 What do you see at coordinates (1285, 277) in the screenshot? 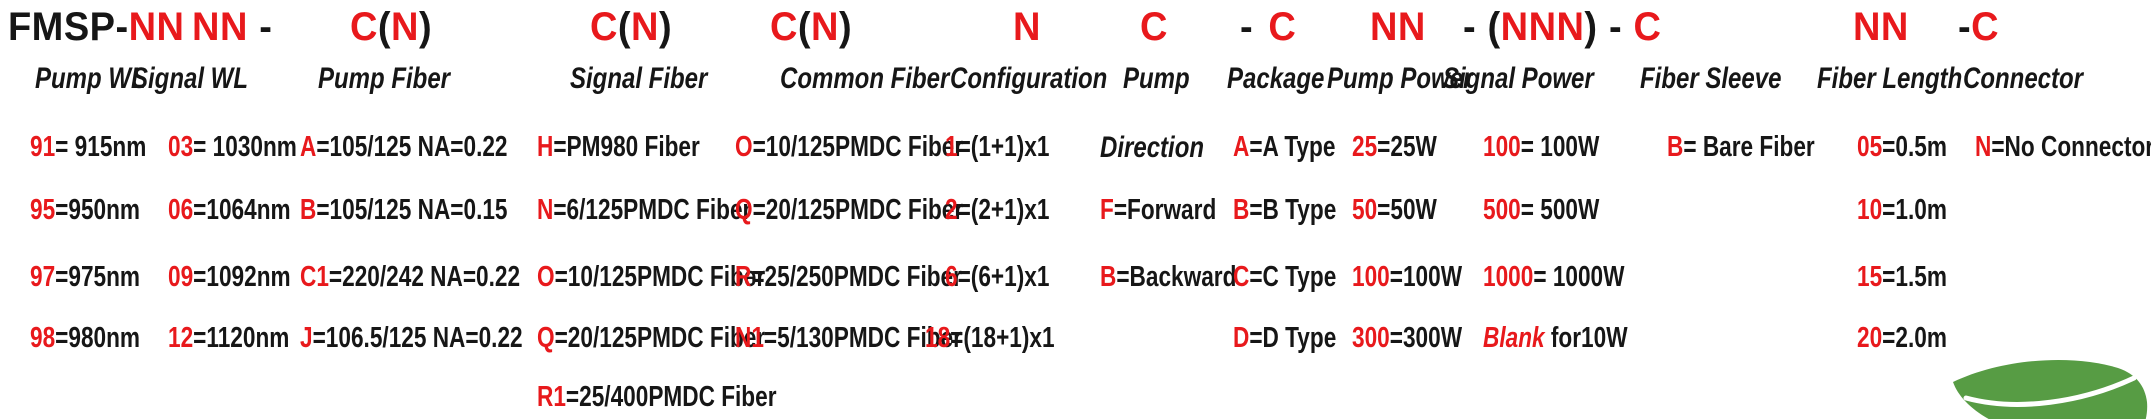
I see `package-option: C=C Type` at bounding box center [1285, 277].